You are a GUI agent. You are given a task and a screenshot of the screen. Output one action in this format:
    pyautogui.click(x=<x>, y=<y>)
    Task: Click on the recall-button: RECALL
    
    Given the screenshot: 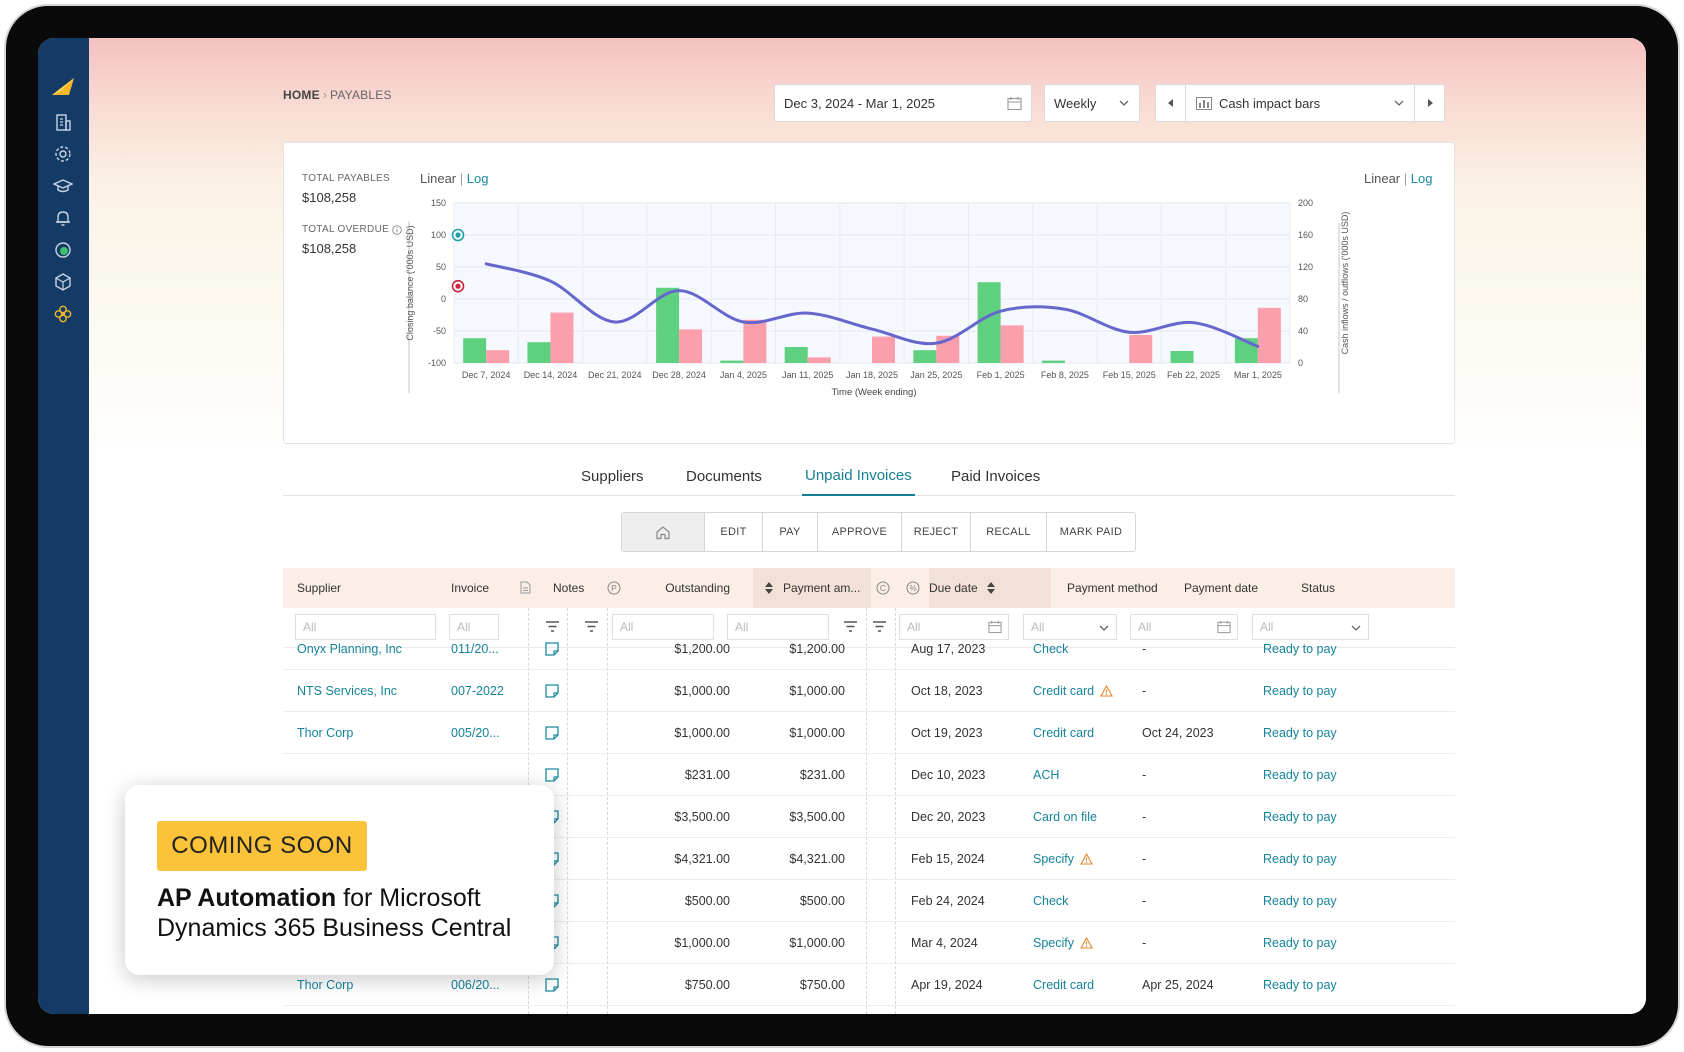 What is the action you would take?
    pyautogui.click(x=1009, y=532)
    